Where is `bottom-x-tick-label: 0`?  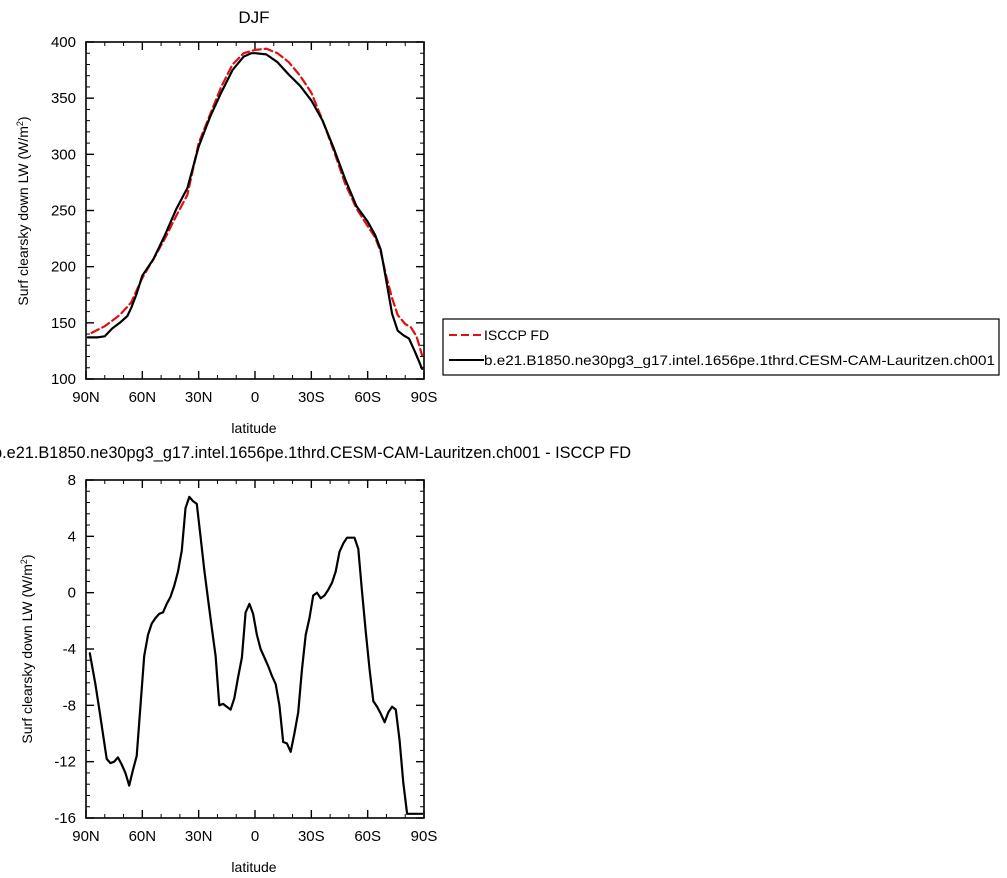 bottom-x-tick-label: 0 is located at coordinates (255, 836).